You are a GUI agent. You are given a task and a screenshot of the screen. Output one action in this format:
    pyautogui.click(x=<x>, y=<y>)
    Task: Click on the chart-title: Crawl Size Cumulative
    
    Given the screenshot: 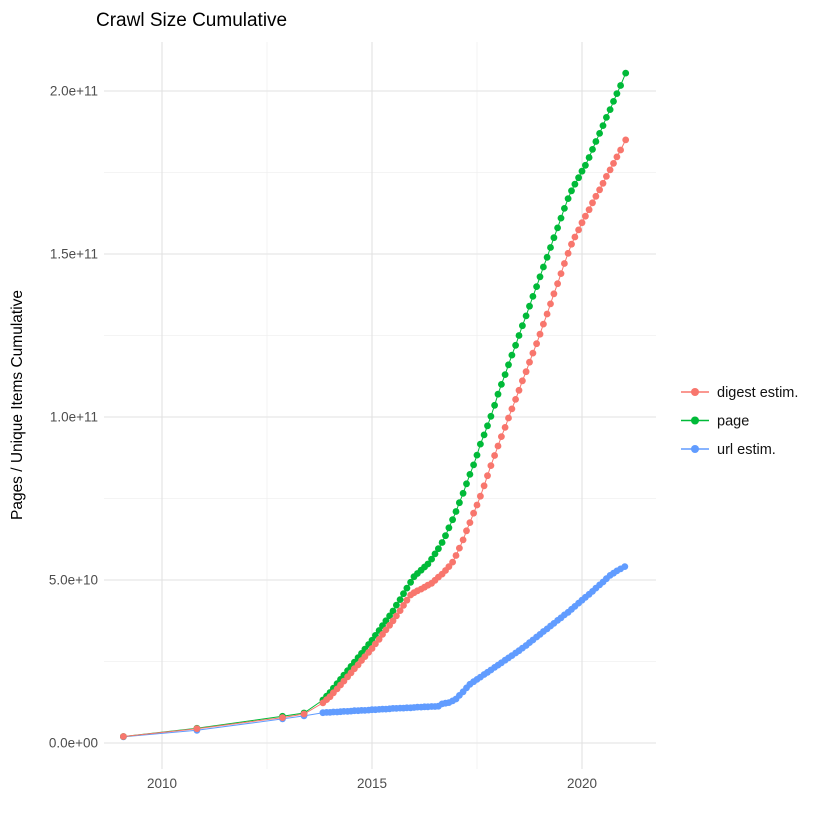 What is the action you would take?
    pyautogui.click(x=191, y=20)
    